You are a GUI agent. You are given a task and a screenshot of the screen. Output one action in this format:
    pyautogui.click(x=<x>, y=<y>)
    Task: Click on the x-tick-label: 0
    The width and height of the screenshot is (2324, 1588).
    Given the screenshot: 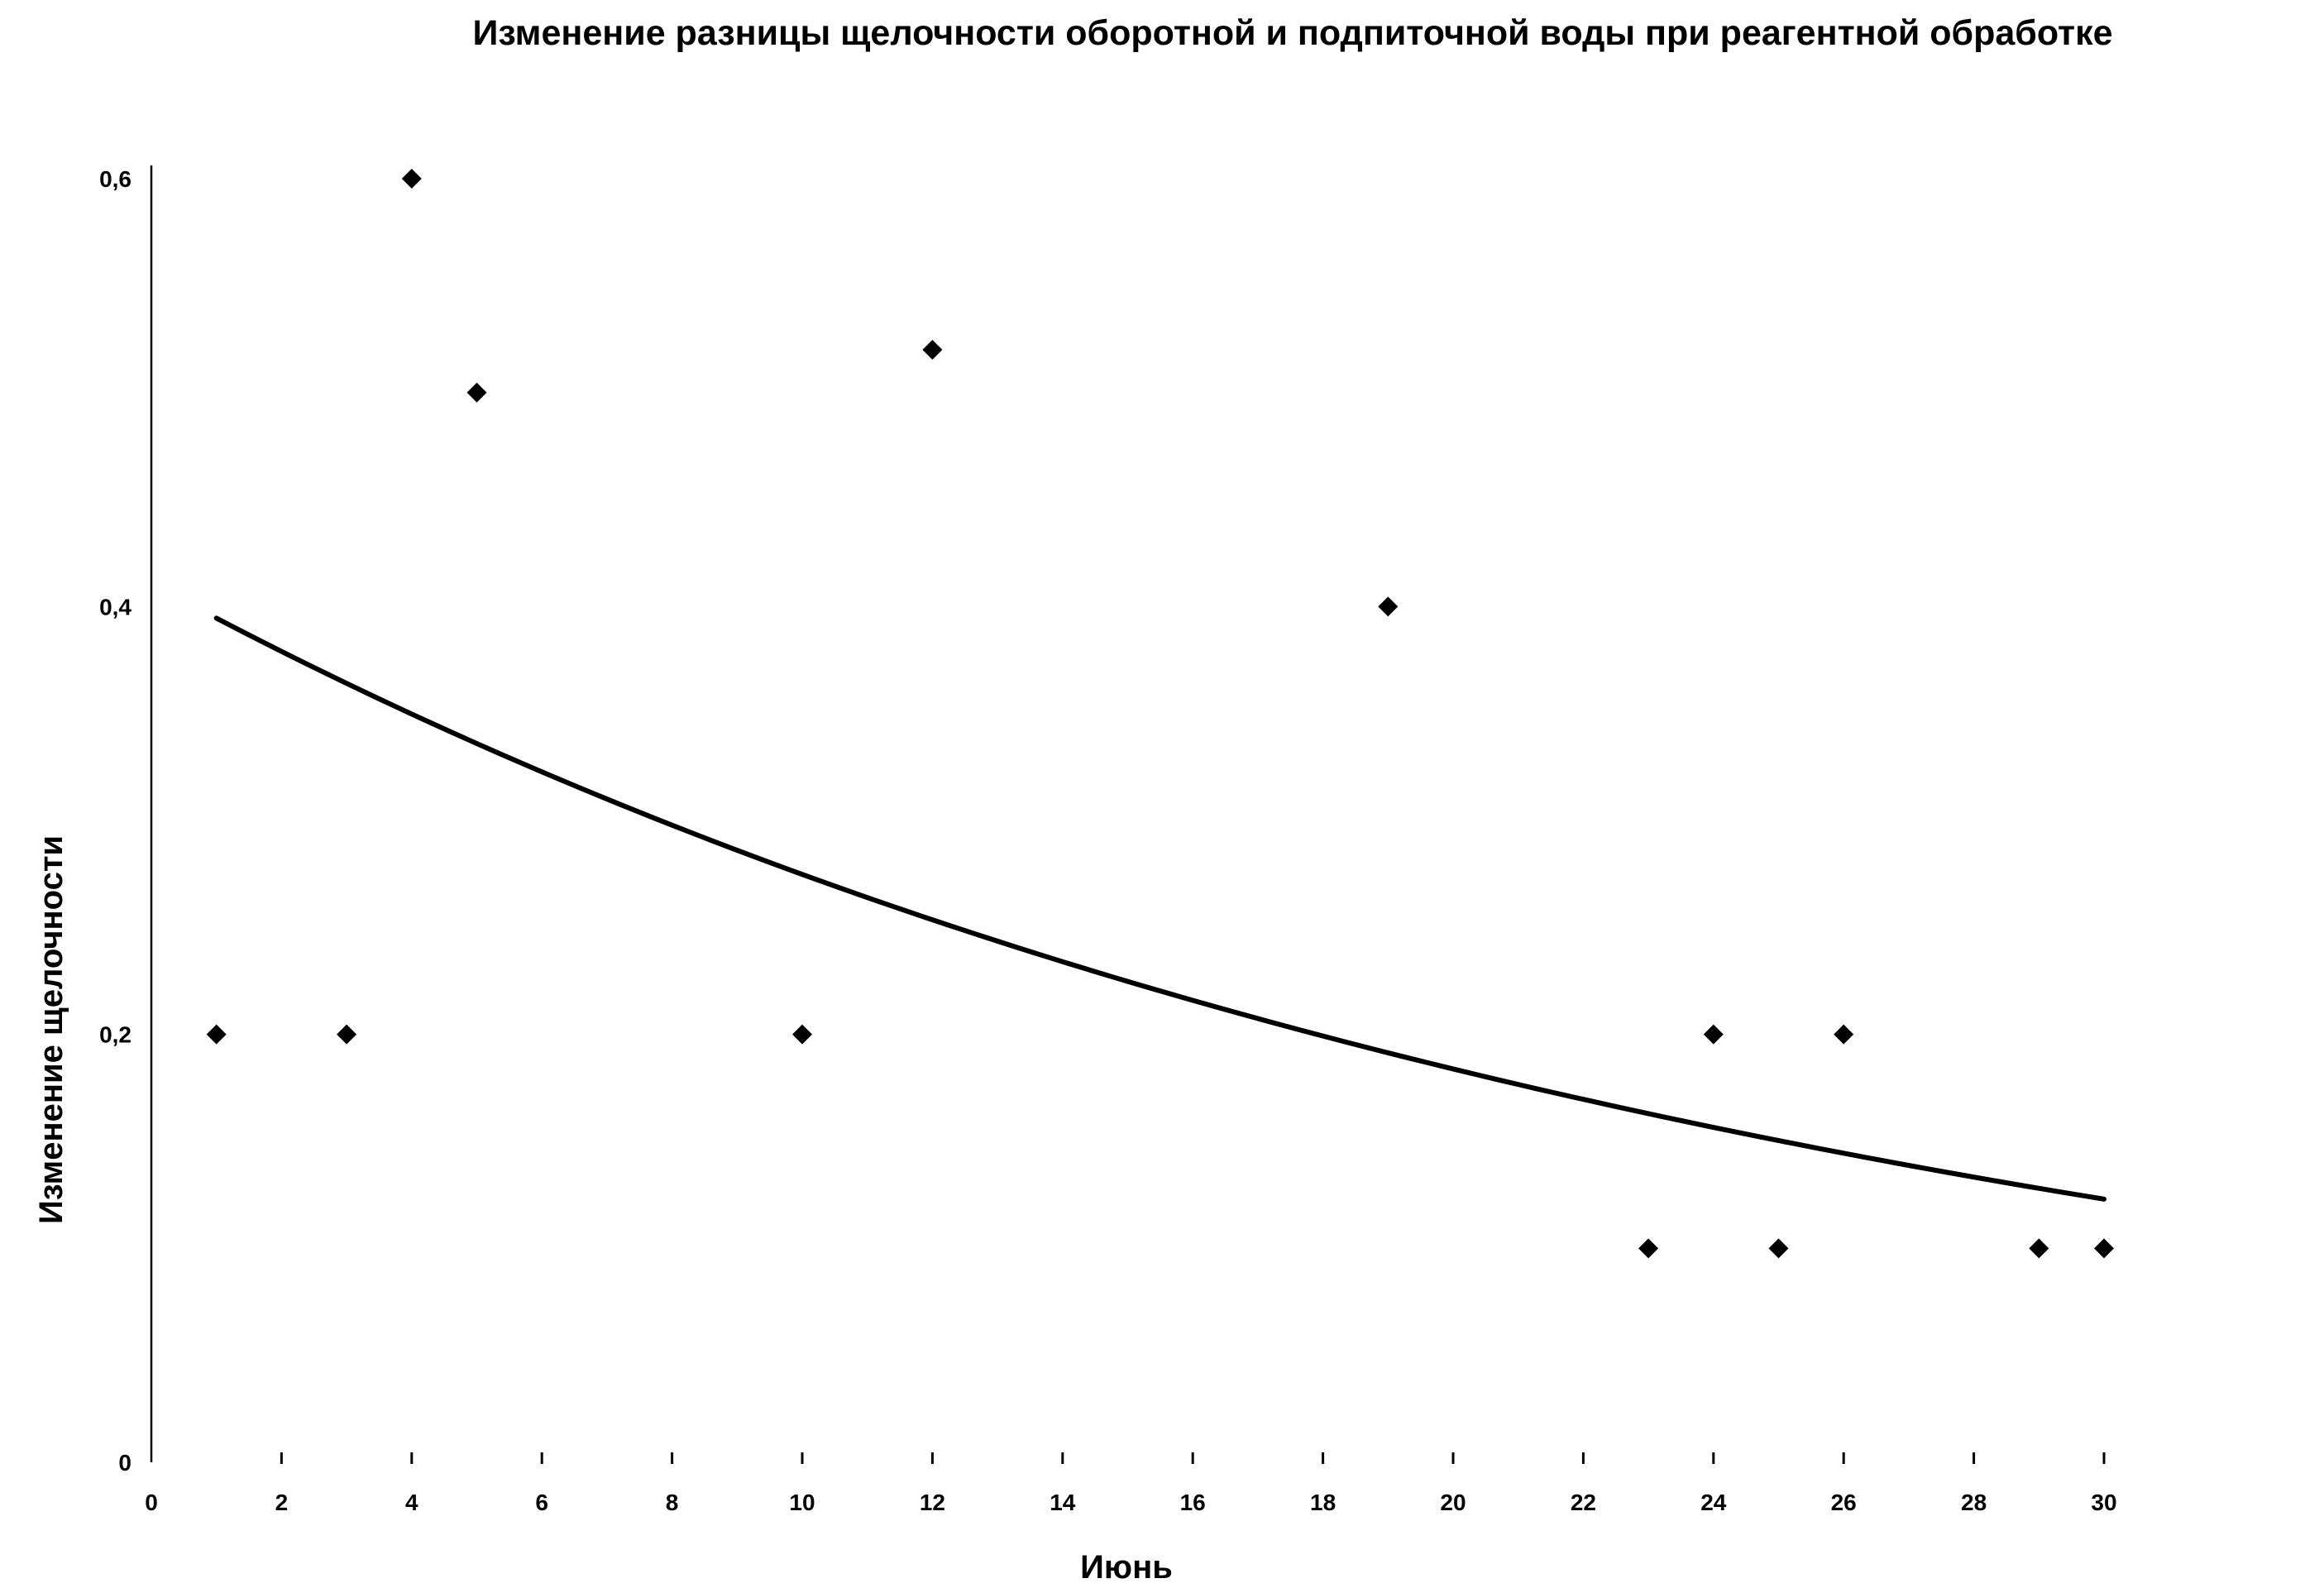 What is the action you would take?
    pyautogui.click(x=151, y=1502)
    